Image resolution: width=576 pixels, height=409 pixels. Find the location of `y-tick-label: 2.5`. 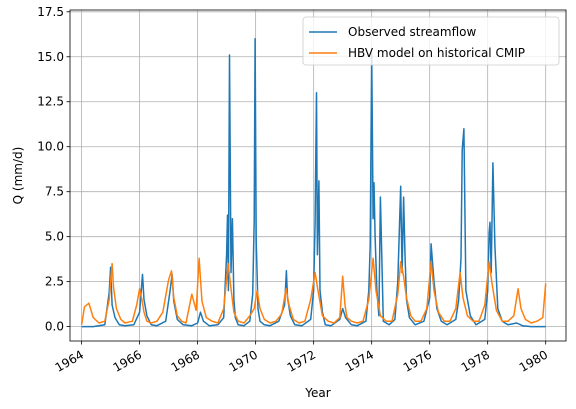

y-tick-label: 2.5 is located at coordinates (54, 282).